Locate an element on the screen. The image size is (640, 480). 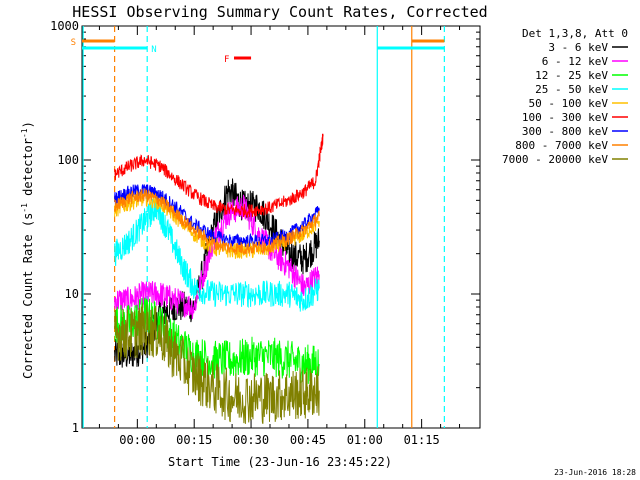
y-tick-label: 1 is located at coordinates (75, 428).